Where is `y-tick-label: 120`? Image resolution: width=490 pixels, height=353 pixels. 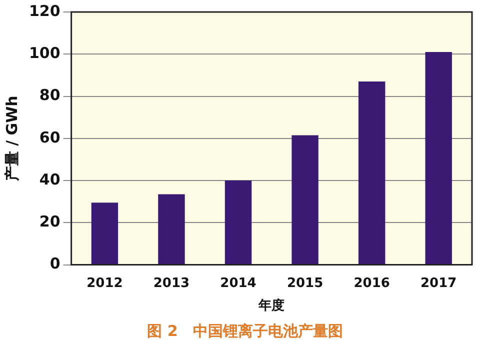
y-tick-label: 120 is located at coordinates (44, 11).